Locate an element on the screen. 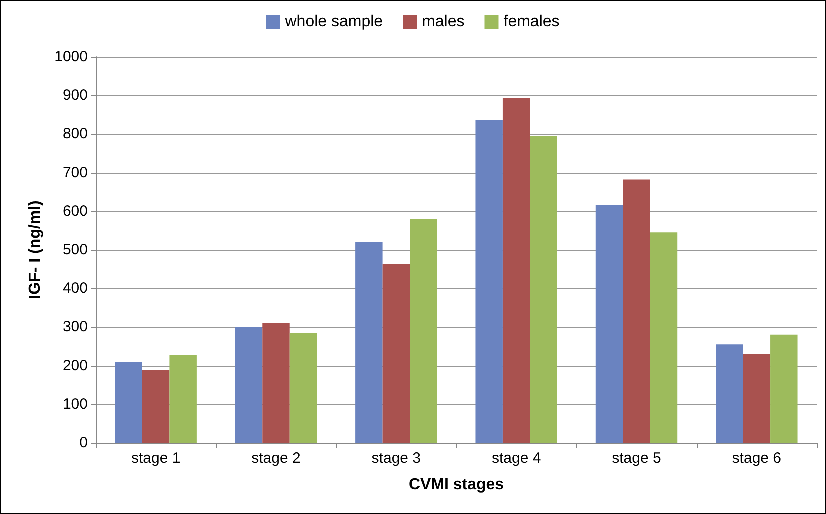  x-tick-label: stage 4 is located at coordinates (517, 458).